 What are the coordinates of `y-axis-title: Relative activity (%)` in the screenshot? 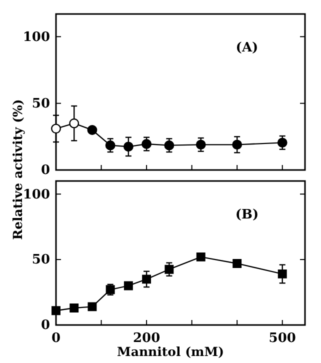 It's located at (17, 169).